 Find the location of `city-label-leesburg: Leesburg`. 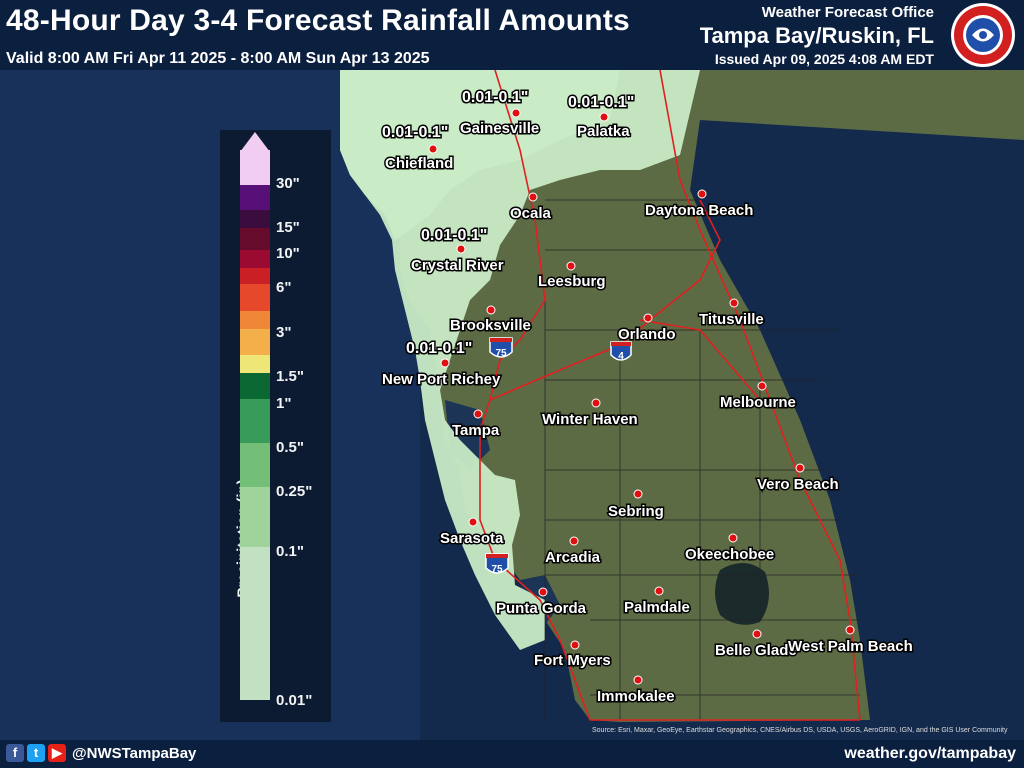

city-label-leesburg: Leesburg is located at coordinates (572, 281).